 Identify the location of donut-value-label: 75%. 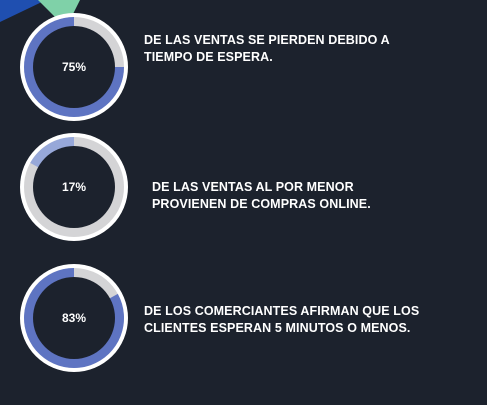
(74, 67).